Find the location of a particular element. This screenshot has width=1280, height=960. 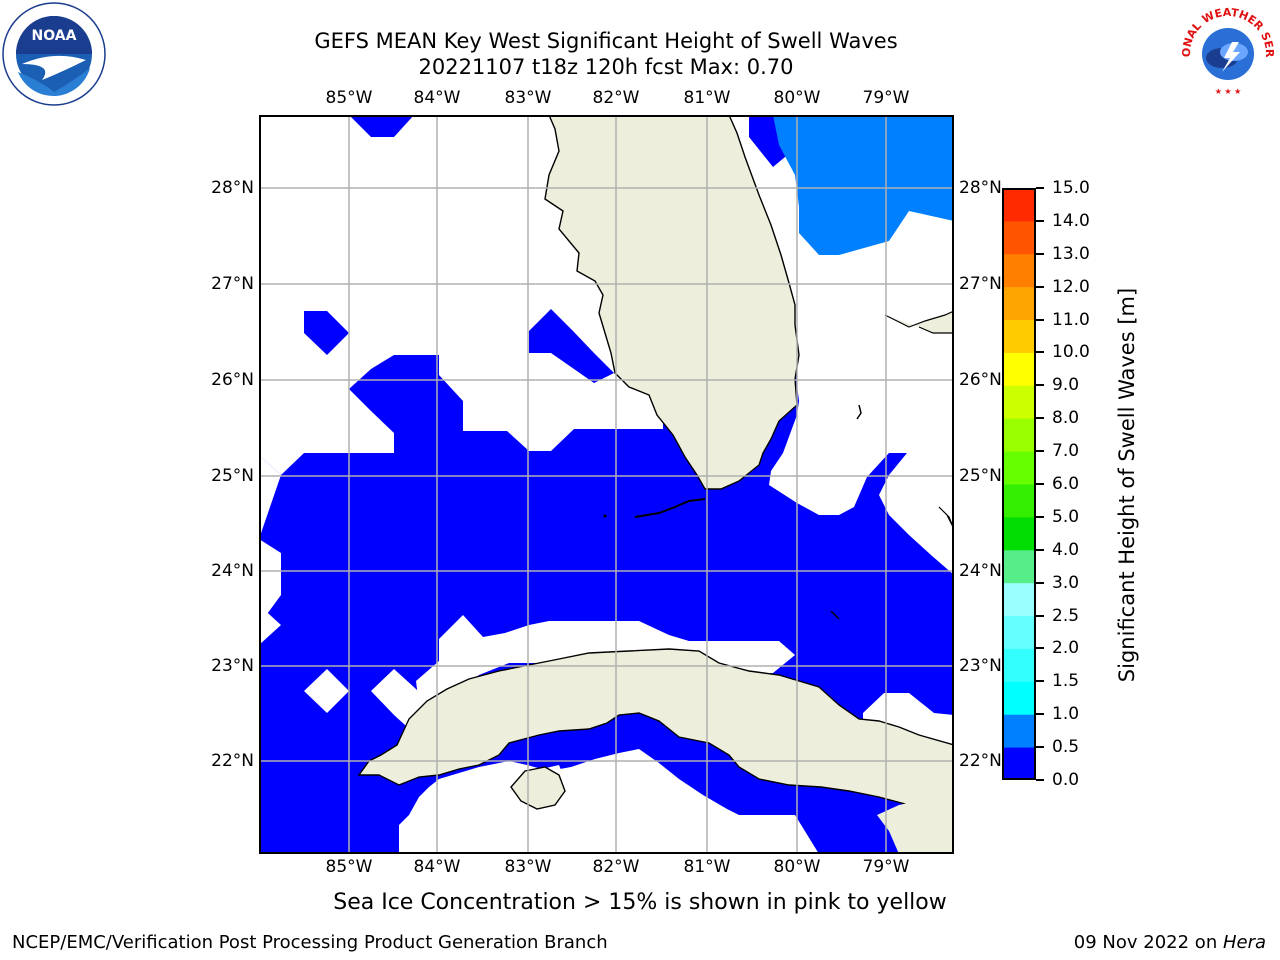

lon-label-top: 80°W is located at coordinates (797, 98).